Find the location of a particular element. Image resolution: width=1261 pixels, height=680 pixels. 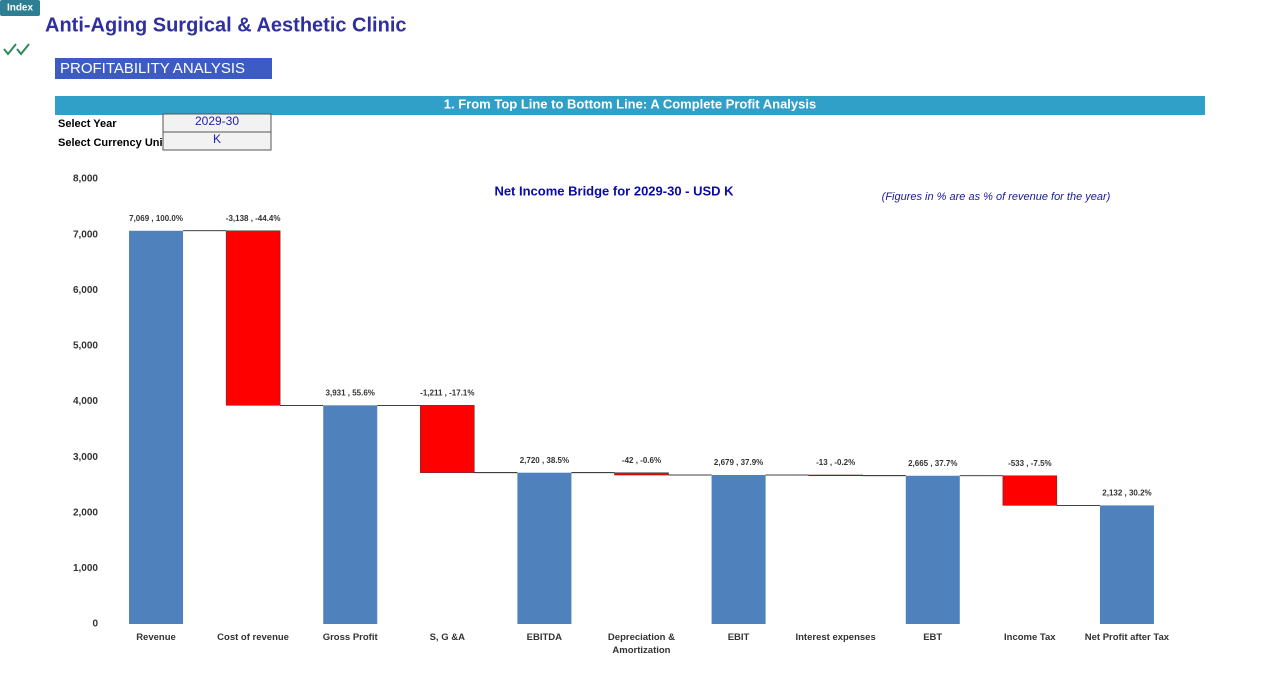

index-label: Index is located at coordinates (20, 8).